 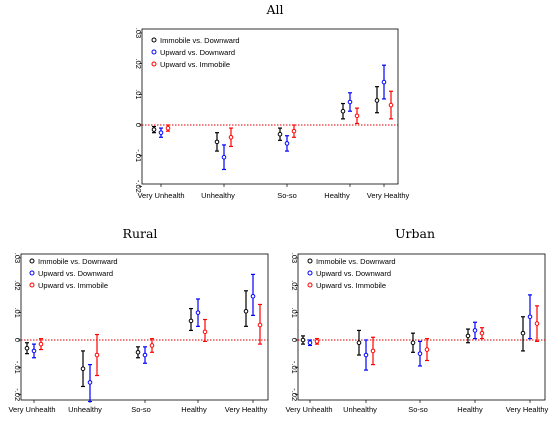 What do you see at coordinates (415, 233) in the screenshot?
I see `panel-title: Urban` at bounding box center [415, 233].